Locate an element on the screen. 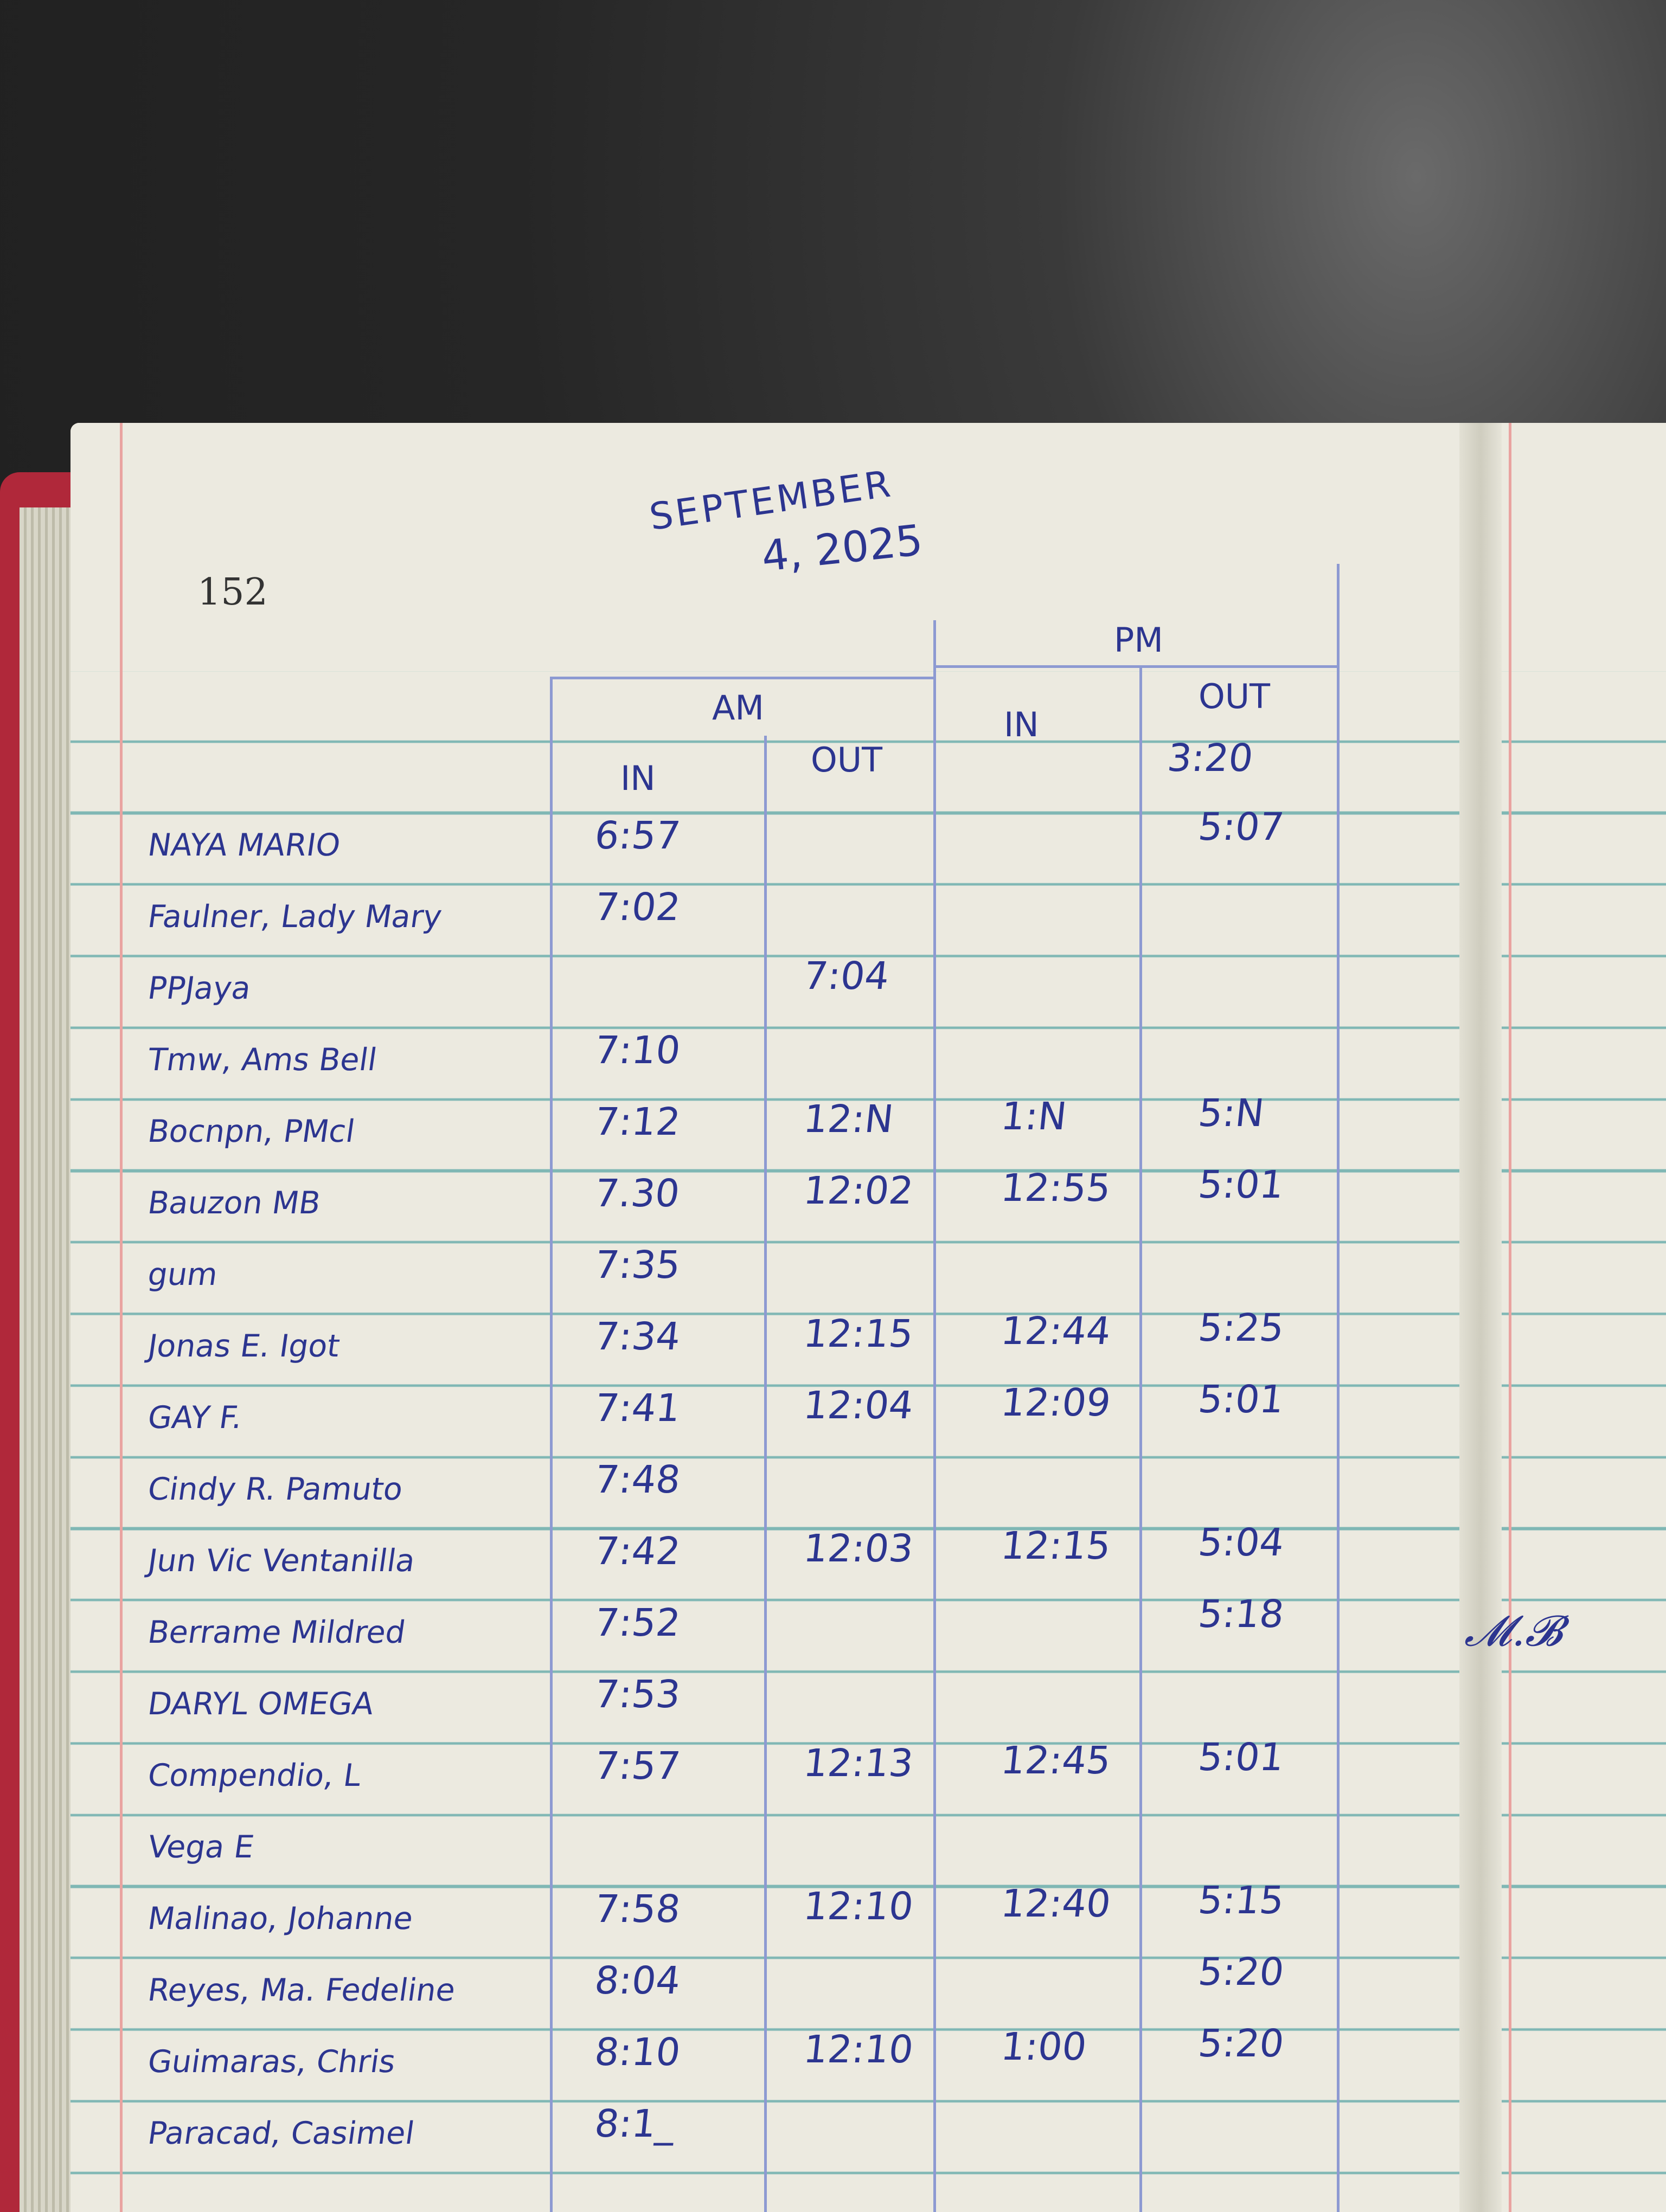  time-pm-out: 5:15 is located at coordinates (1241, 1900).